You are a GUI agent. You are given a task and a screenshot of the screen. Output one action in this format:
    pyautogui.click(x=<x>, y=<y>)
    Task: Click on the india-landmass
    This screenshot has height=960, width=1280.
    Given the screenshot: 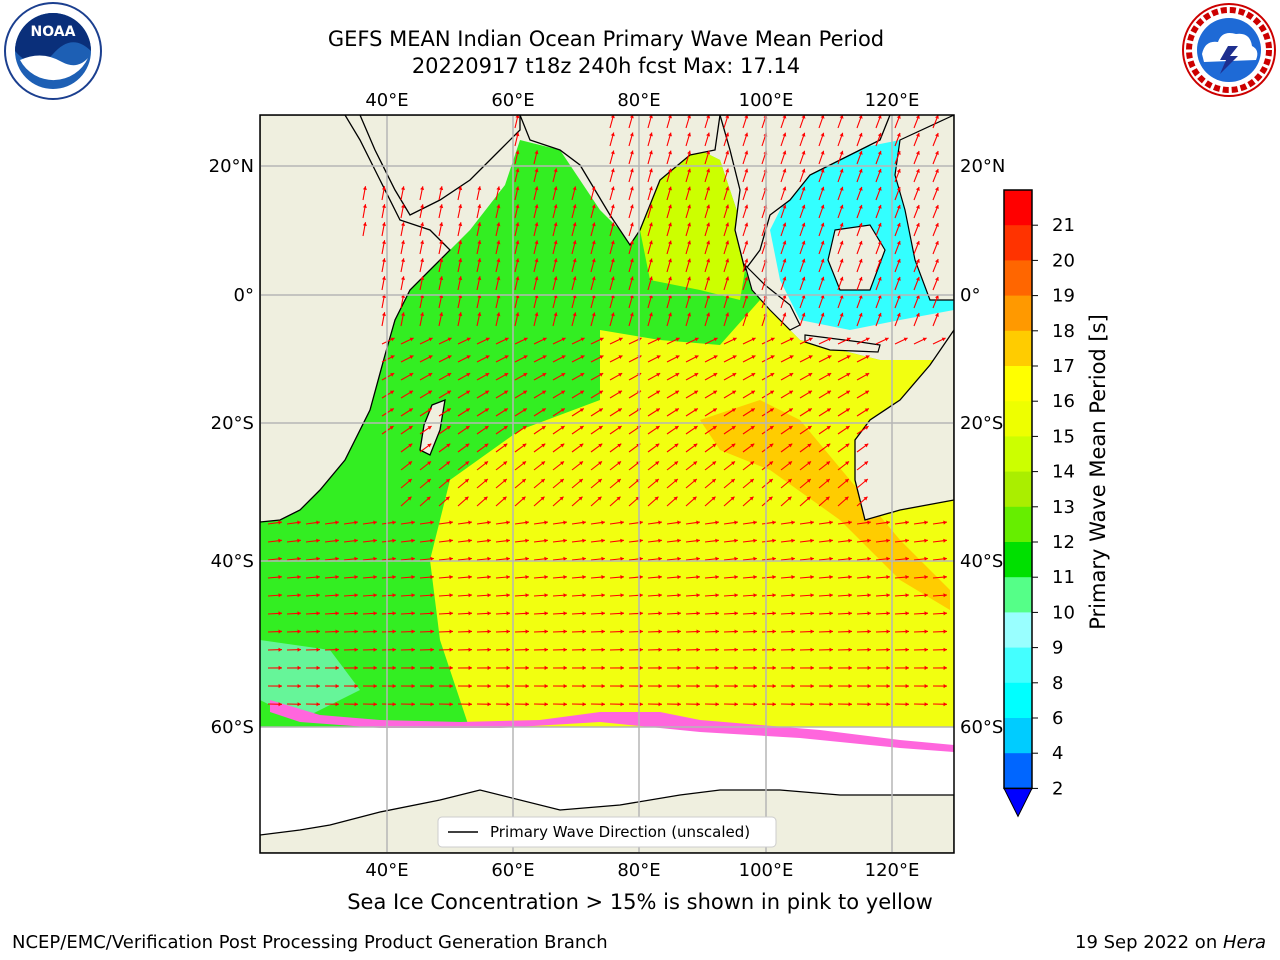 What is the action you would take?
    pyautogui.click(x=620, y=181)
    